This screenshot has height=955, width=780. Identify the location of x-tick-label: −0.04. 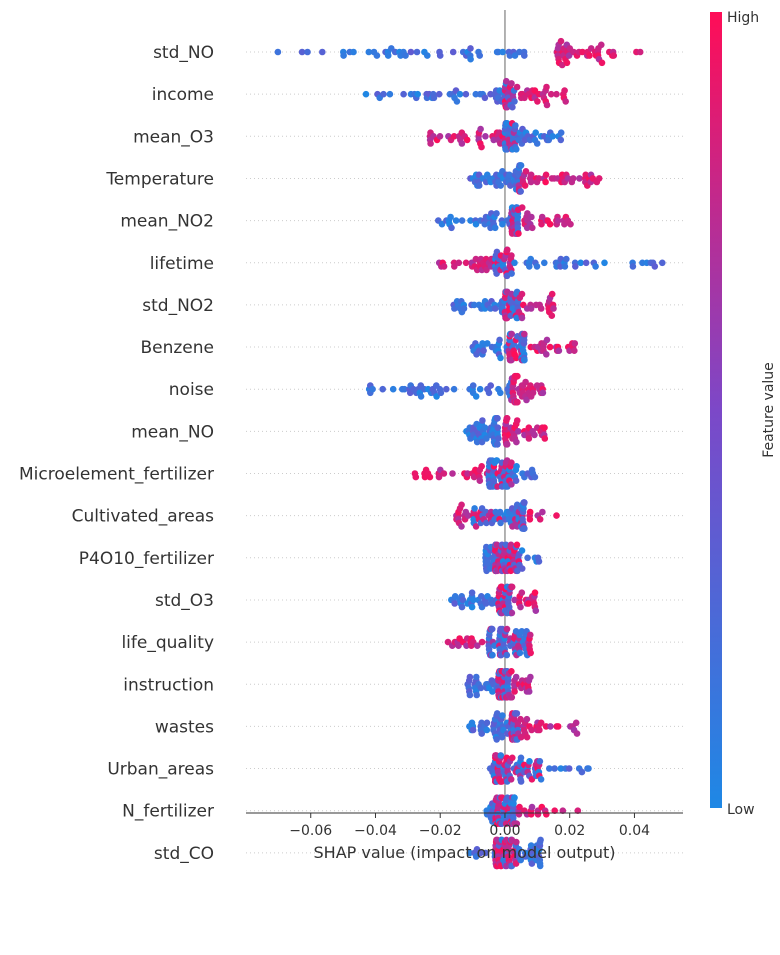
(375, 831).